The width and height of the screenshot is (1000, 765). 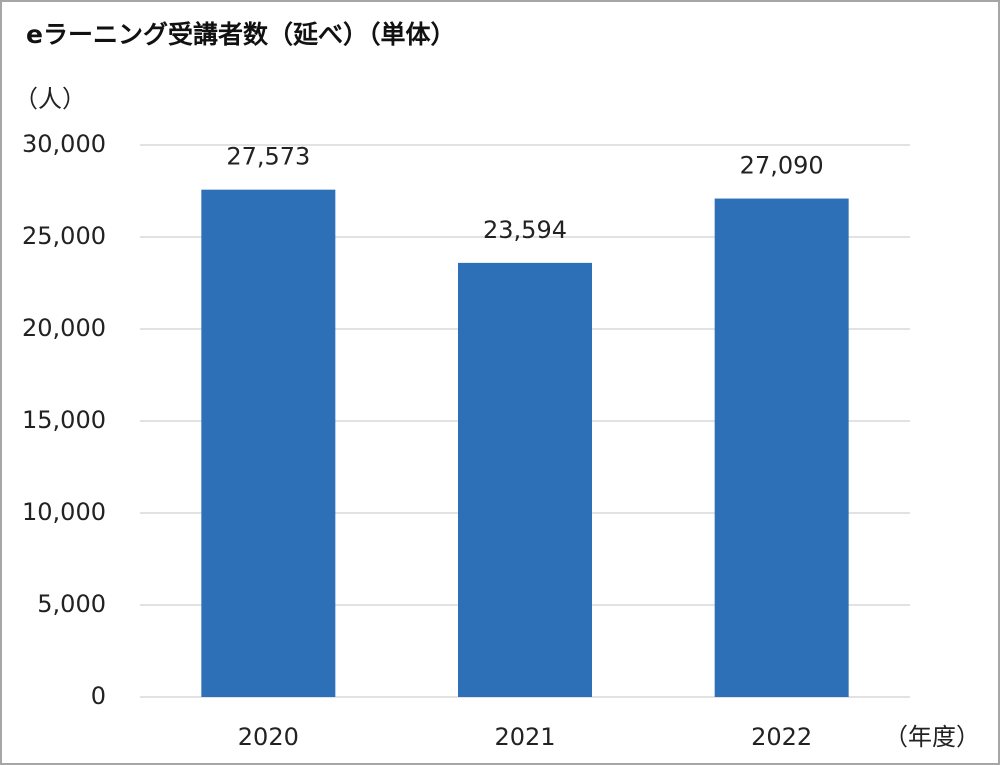 I want to click on y-tick-label: 0, so click(x=98, y=696).